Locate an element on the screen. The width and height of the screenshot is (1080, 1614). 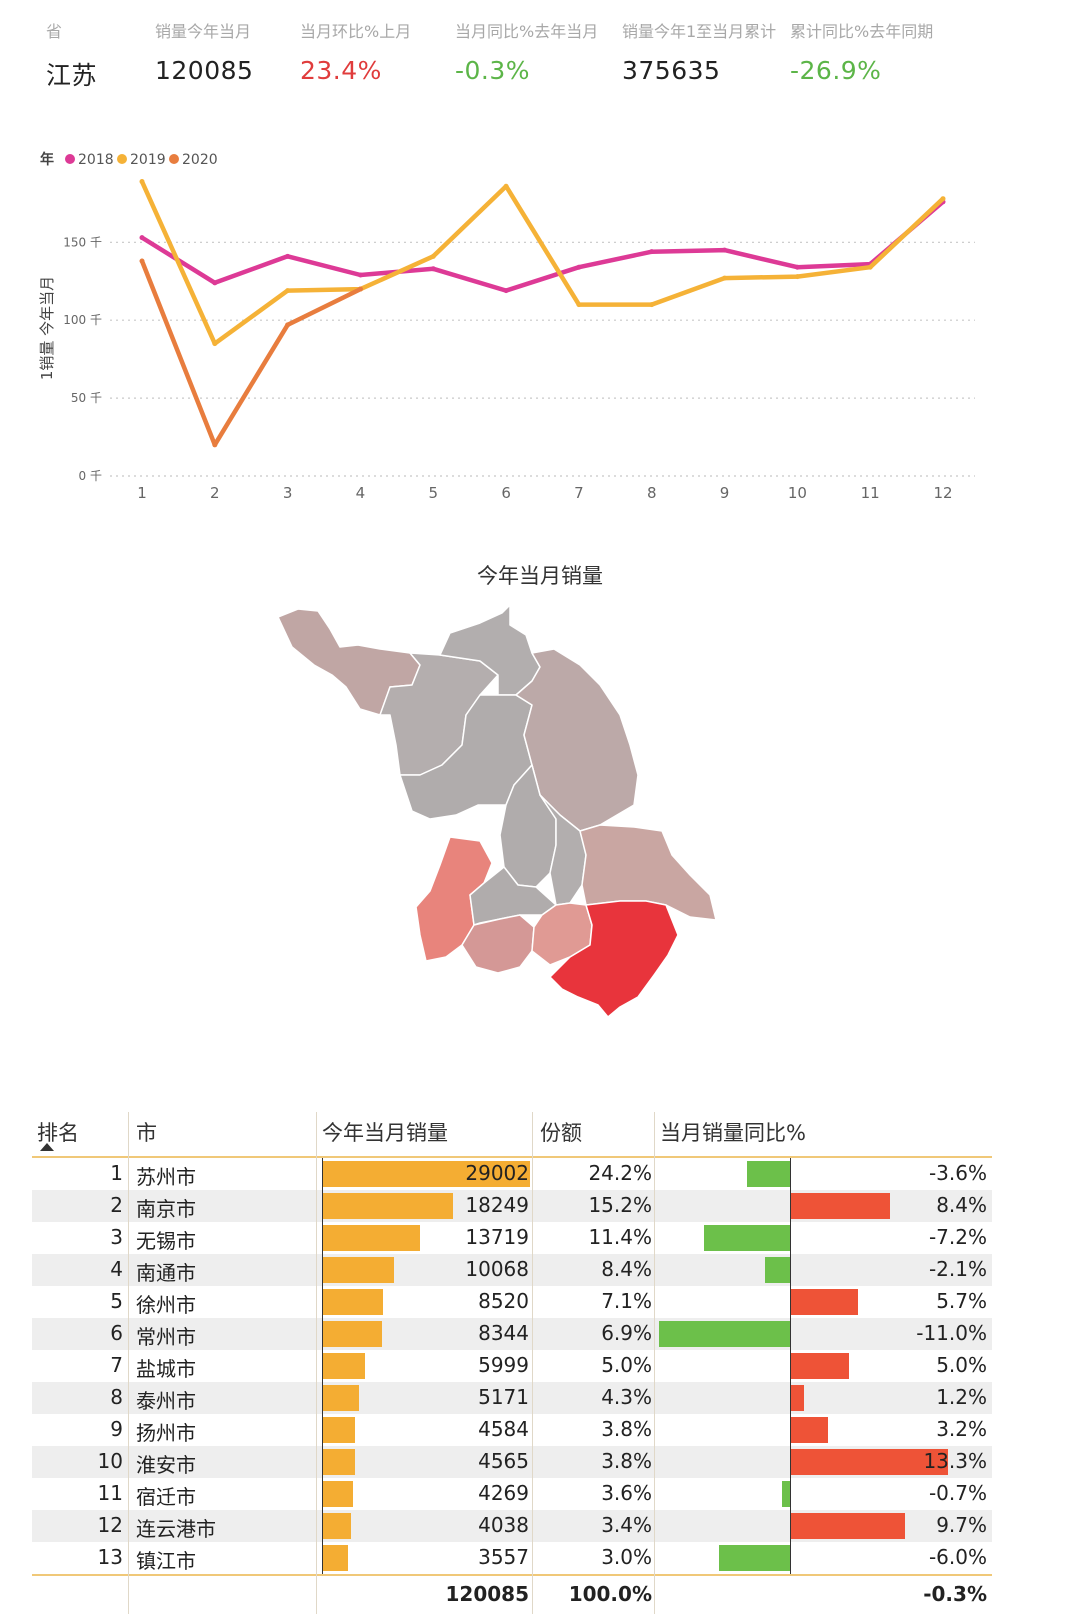
table-row: 1 苏州市 29002 24.2% -3.6% is located at coordinates (512, 1174).